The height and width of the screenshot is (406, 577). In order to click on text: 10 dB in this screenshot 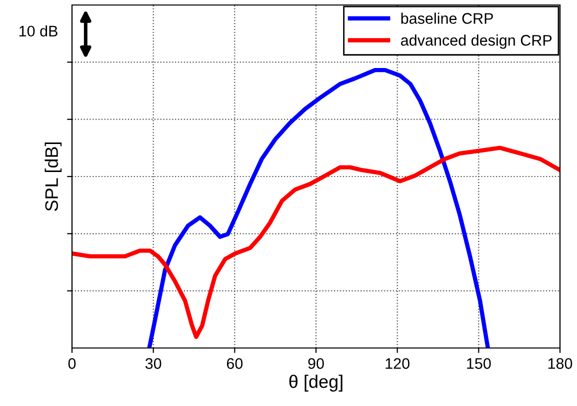, I will do `click(38, 31)`.